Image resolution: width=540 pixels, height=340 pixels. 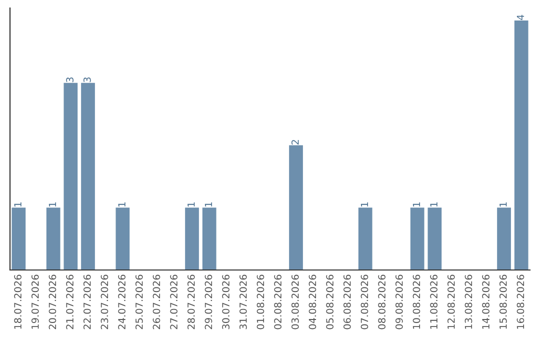 What do you see at coordinates (434, 301) in the screenshot?
I see `x-tick-label: 11.08.2026` at bounding box center [434, 301].